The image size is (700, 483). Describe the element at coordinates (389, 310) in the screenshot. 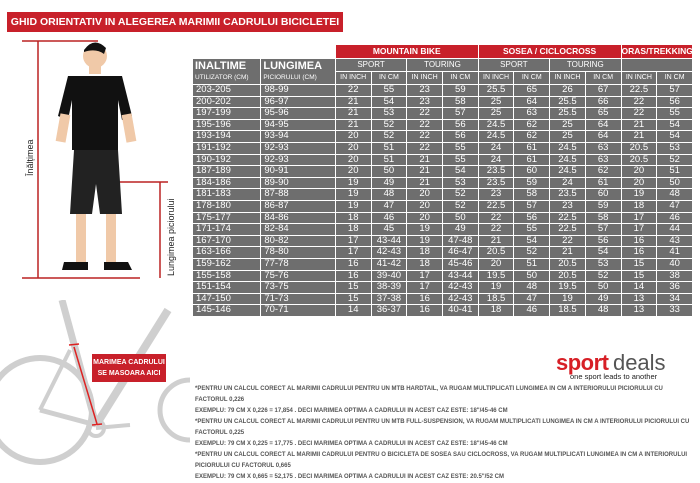

I see `frame-size-cell: 36-37` at that location.